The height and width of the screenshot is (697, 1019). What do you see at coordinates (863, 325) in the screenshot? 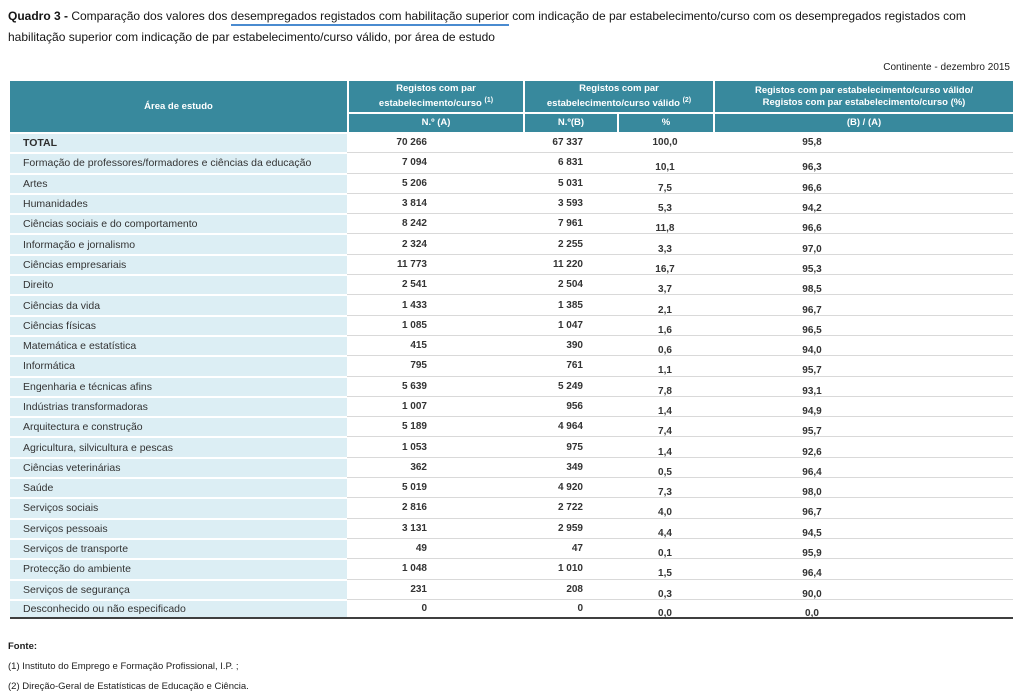
I see `ratio-cell: 96,5` at bounding box center [863, 325].